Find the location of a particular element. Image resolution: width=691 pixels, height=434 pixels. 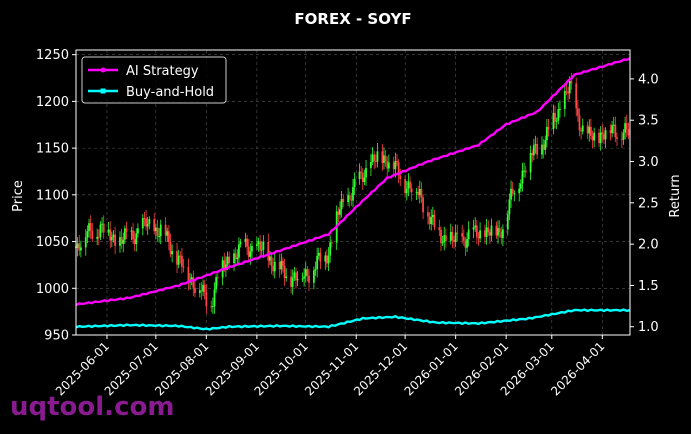

legend-ai-label: AI Strategy is located at coordinates (162, 71).